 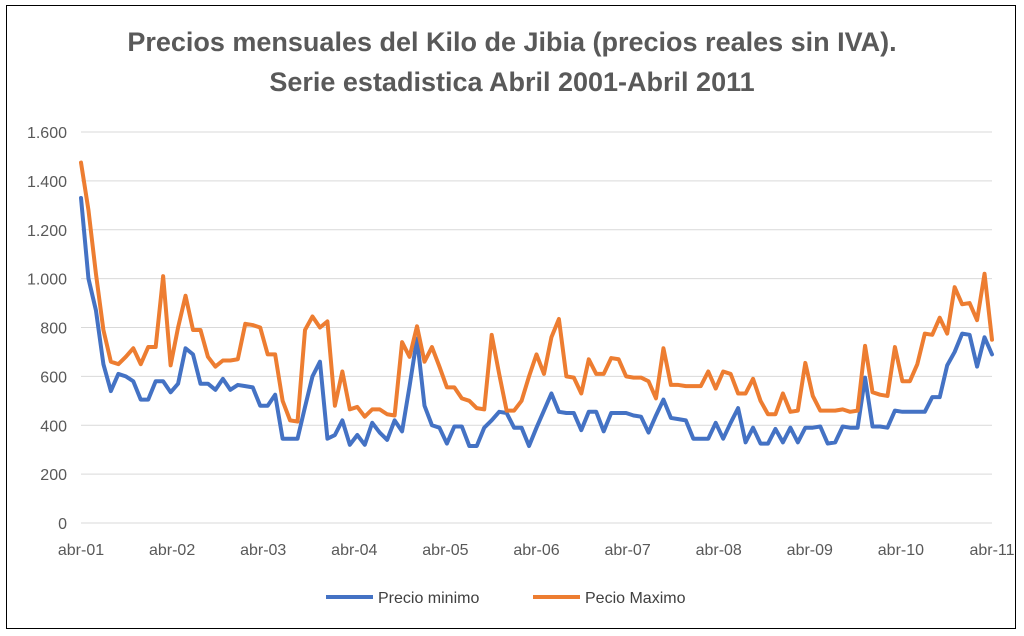 What do you see at coordinates (172, 550) in the screenshot?
I see `x-tick-label: abr-02` at bounding box center [172, 550].